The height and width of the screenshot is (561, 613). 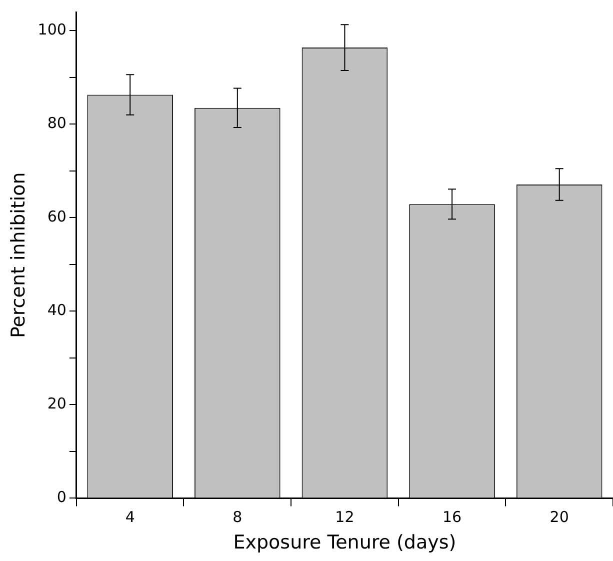 What do you see at coordinates (237, 517) in the screenshot?
I see `x-tick-label: 8` at bounding box center [237, 517].